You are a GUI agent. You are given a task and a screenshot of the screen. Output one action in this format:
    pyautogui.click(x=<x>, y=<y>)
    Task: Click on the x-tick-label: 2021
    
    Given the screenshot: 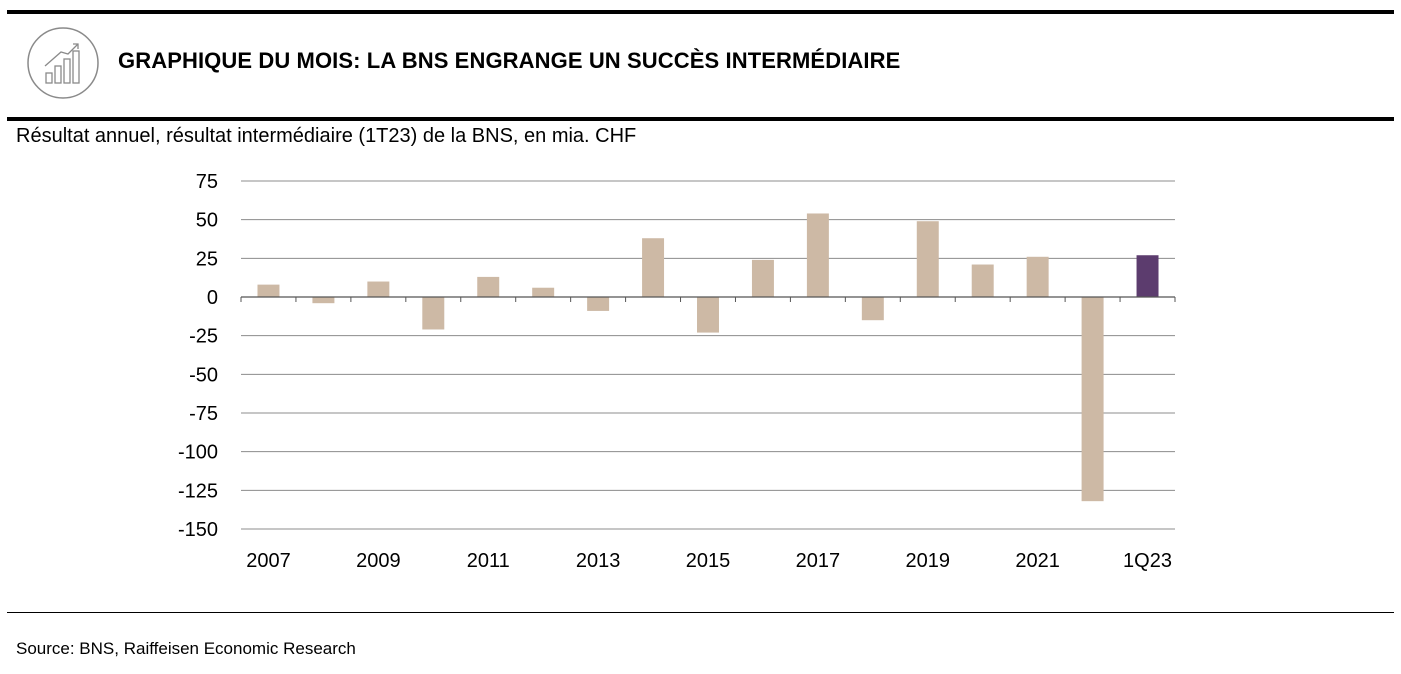 What is the action you would take?
    pyautogui.click(x=1037, y=561)
    